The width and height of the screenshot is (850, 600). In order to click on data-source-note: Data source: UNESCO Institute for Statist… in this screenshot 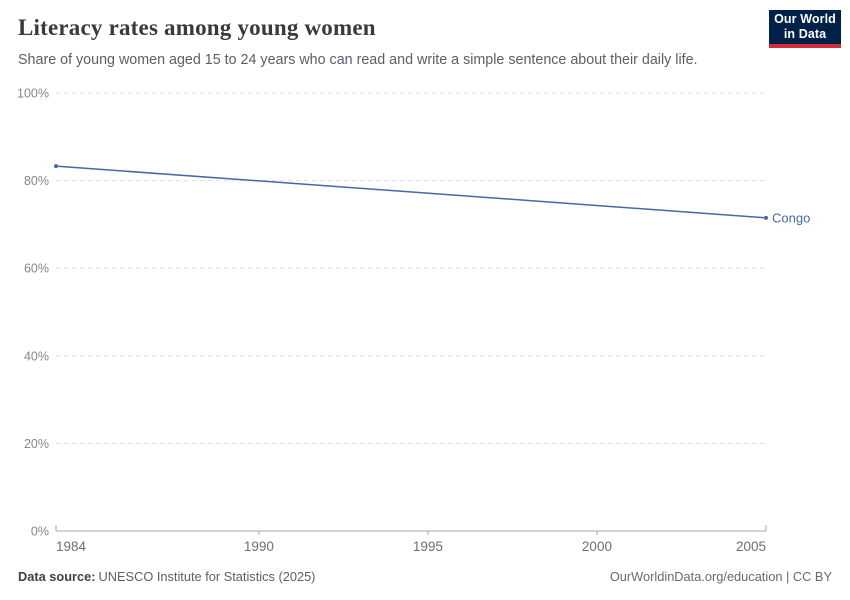, I will do `click(166, 576)`.